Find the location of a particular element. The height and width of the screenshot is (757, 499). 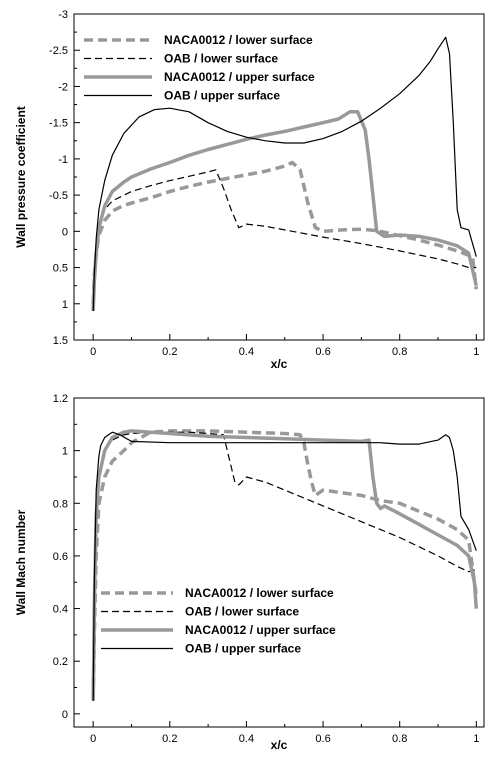

y-axis-label: Wall Mach number is located at coordinates (21, 562).